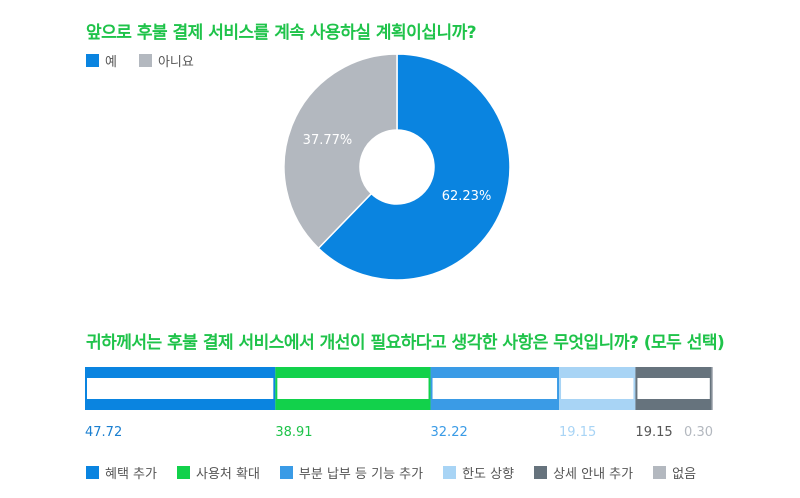 Image resolution: width=800 pixels, height=498 pixels. I want to click on bar-segment, so click(712, 388).